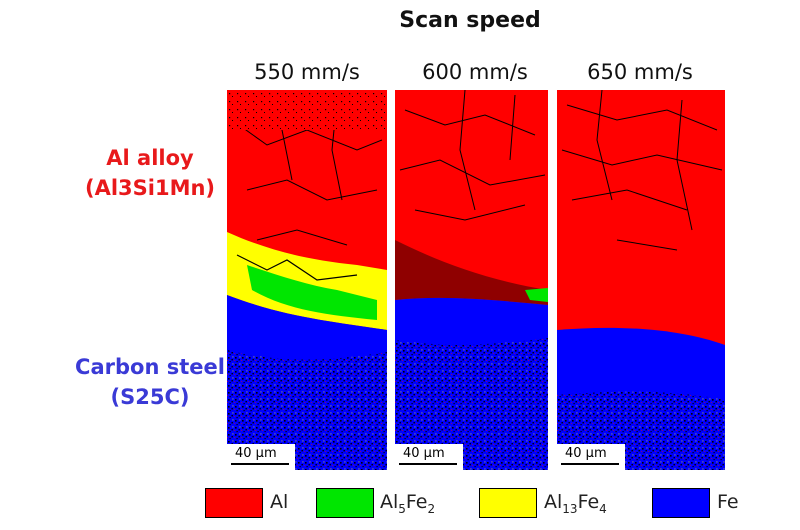 This screenshot has width=800, height=530. I want to click on legend-label-al: Al, so click(279, 502).